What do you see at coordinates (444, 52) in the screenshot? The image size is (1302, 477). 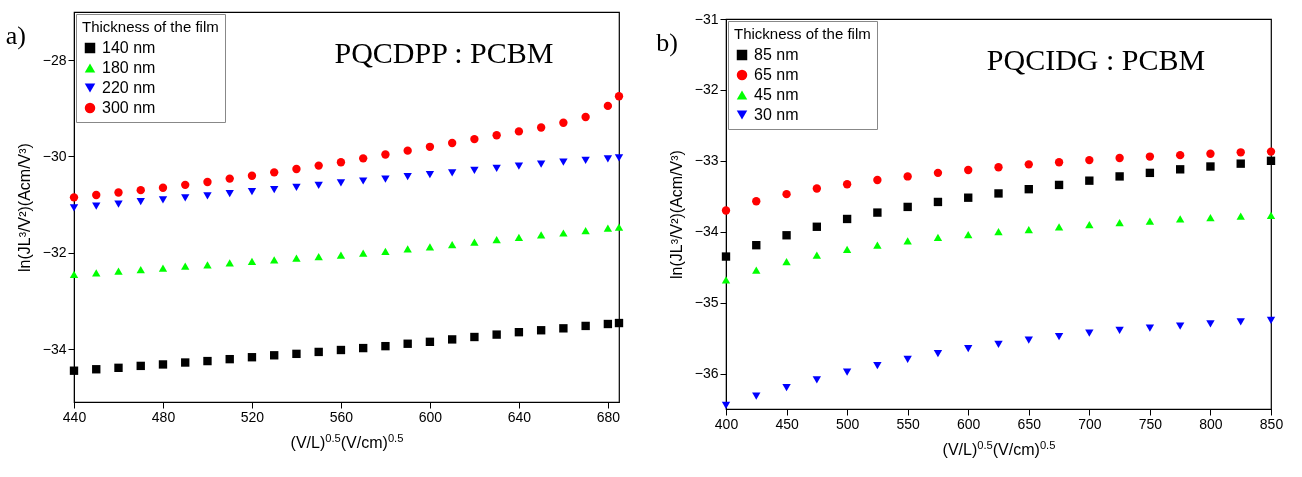 I see `text: PQCDPP : PCBM` at bounding box center [444, 52].